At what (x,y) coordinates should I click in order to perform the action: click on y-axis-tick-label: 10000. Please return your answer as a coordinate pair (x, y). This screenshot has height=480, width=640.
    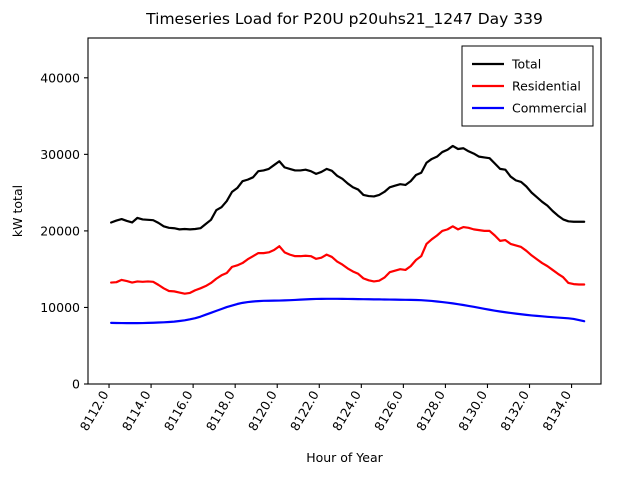
    Looking at the image, I should click on (60, 307).